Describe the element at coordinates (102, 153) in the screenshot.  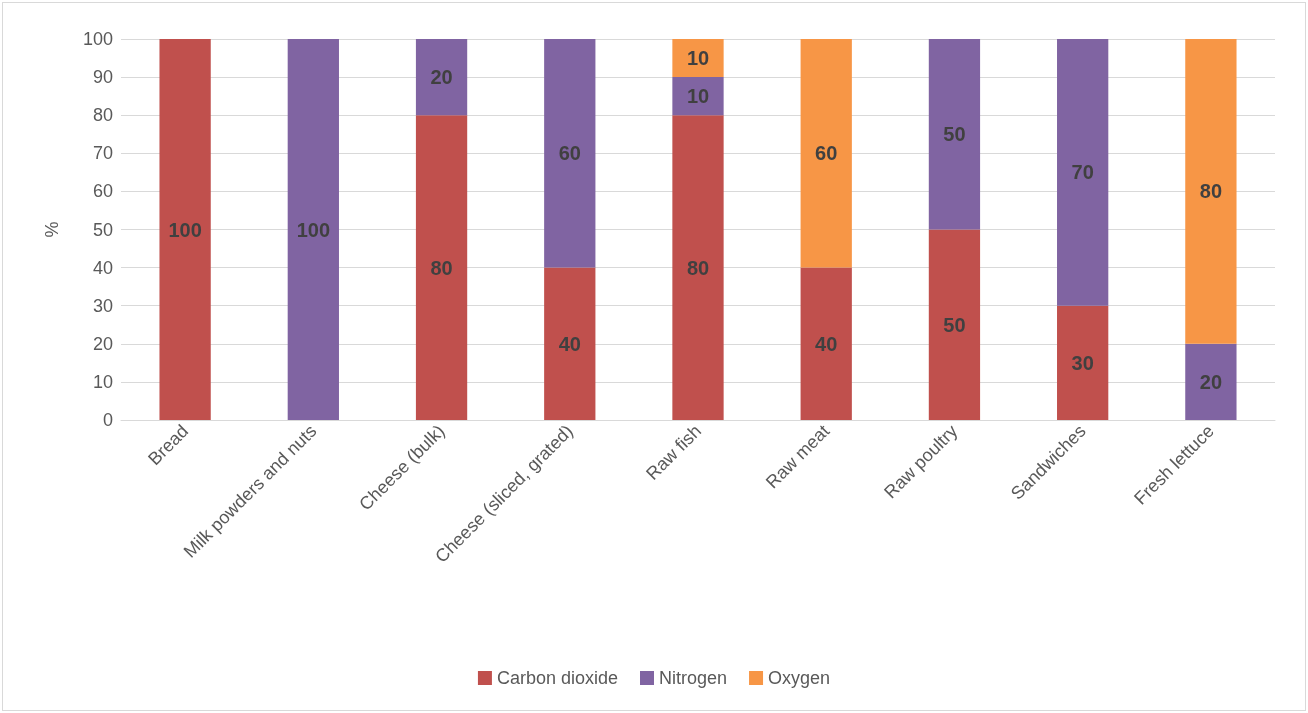
I see `y-tick-label: 70` at that location.